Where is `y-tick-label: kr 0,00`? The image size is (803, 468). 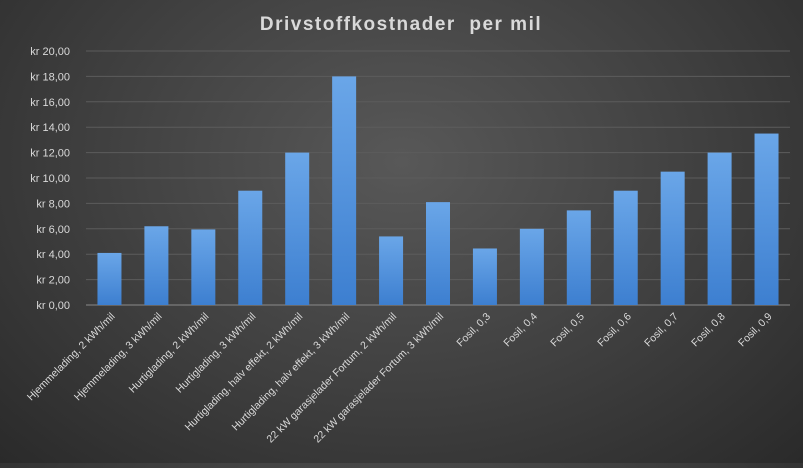 y-tick-label: kr 0,00 is located at coordinates (53, 306).